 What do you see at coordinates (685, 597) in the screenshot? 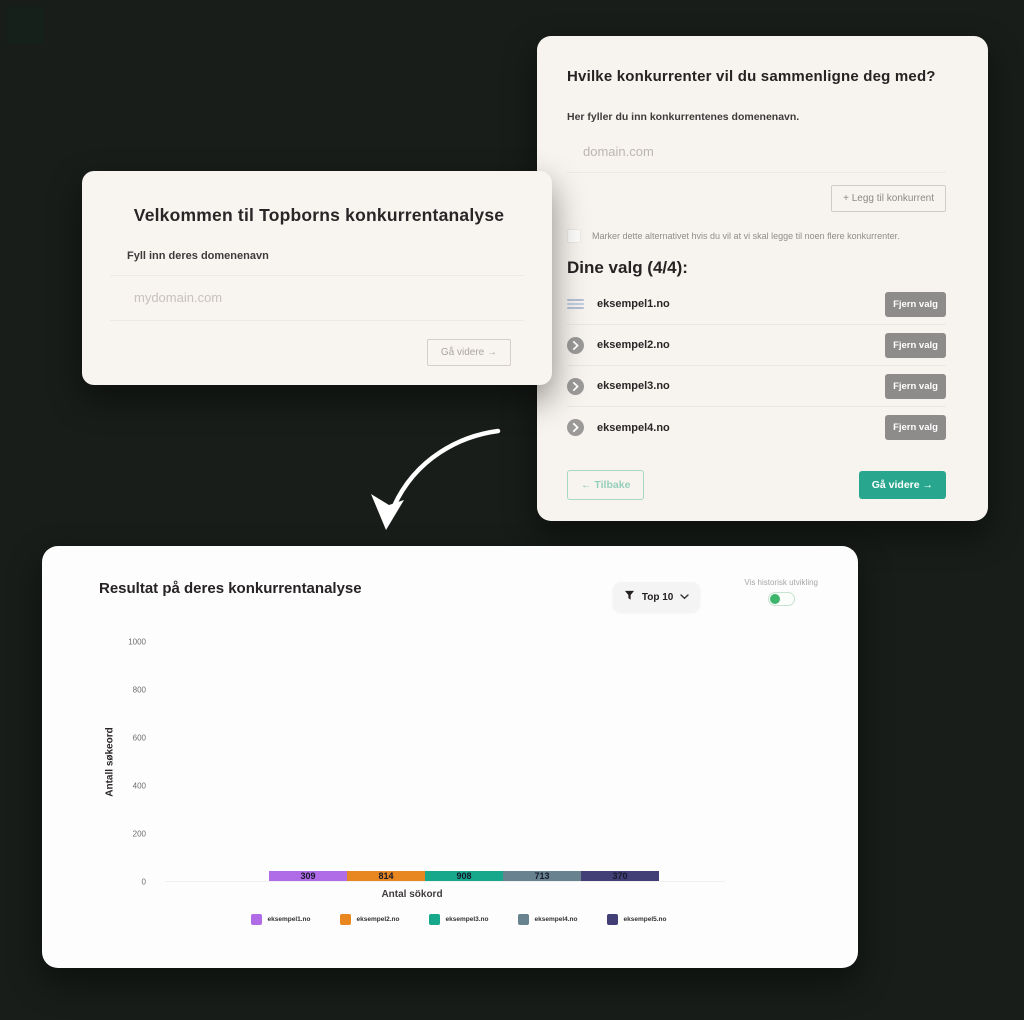
I see `chevron-down-icon` at bounding box center [685, 597].